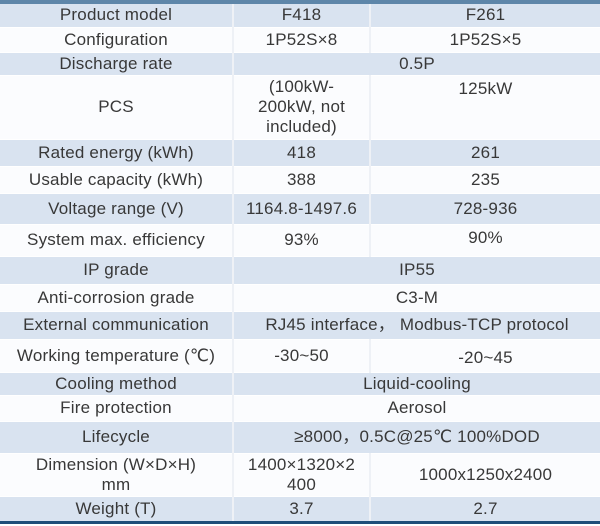  What do you see at coordinates (117, 325) in the screenshot?
I see `row-label: External communication` at bounding box center [117, 325].